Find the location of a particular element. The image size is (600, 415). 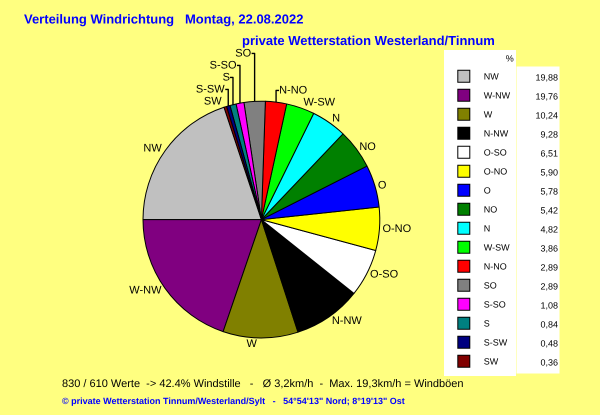

slice-label: N-NO is located at coordinates (293, 90).